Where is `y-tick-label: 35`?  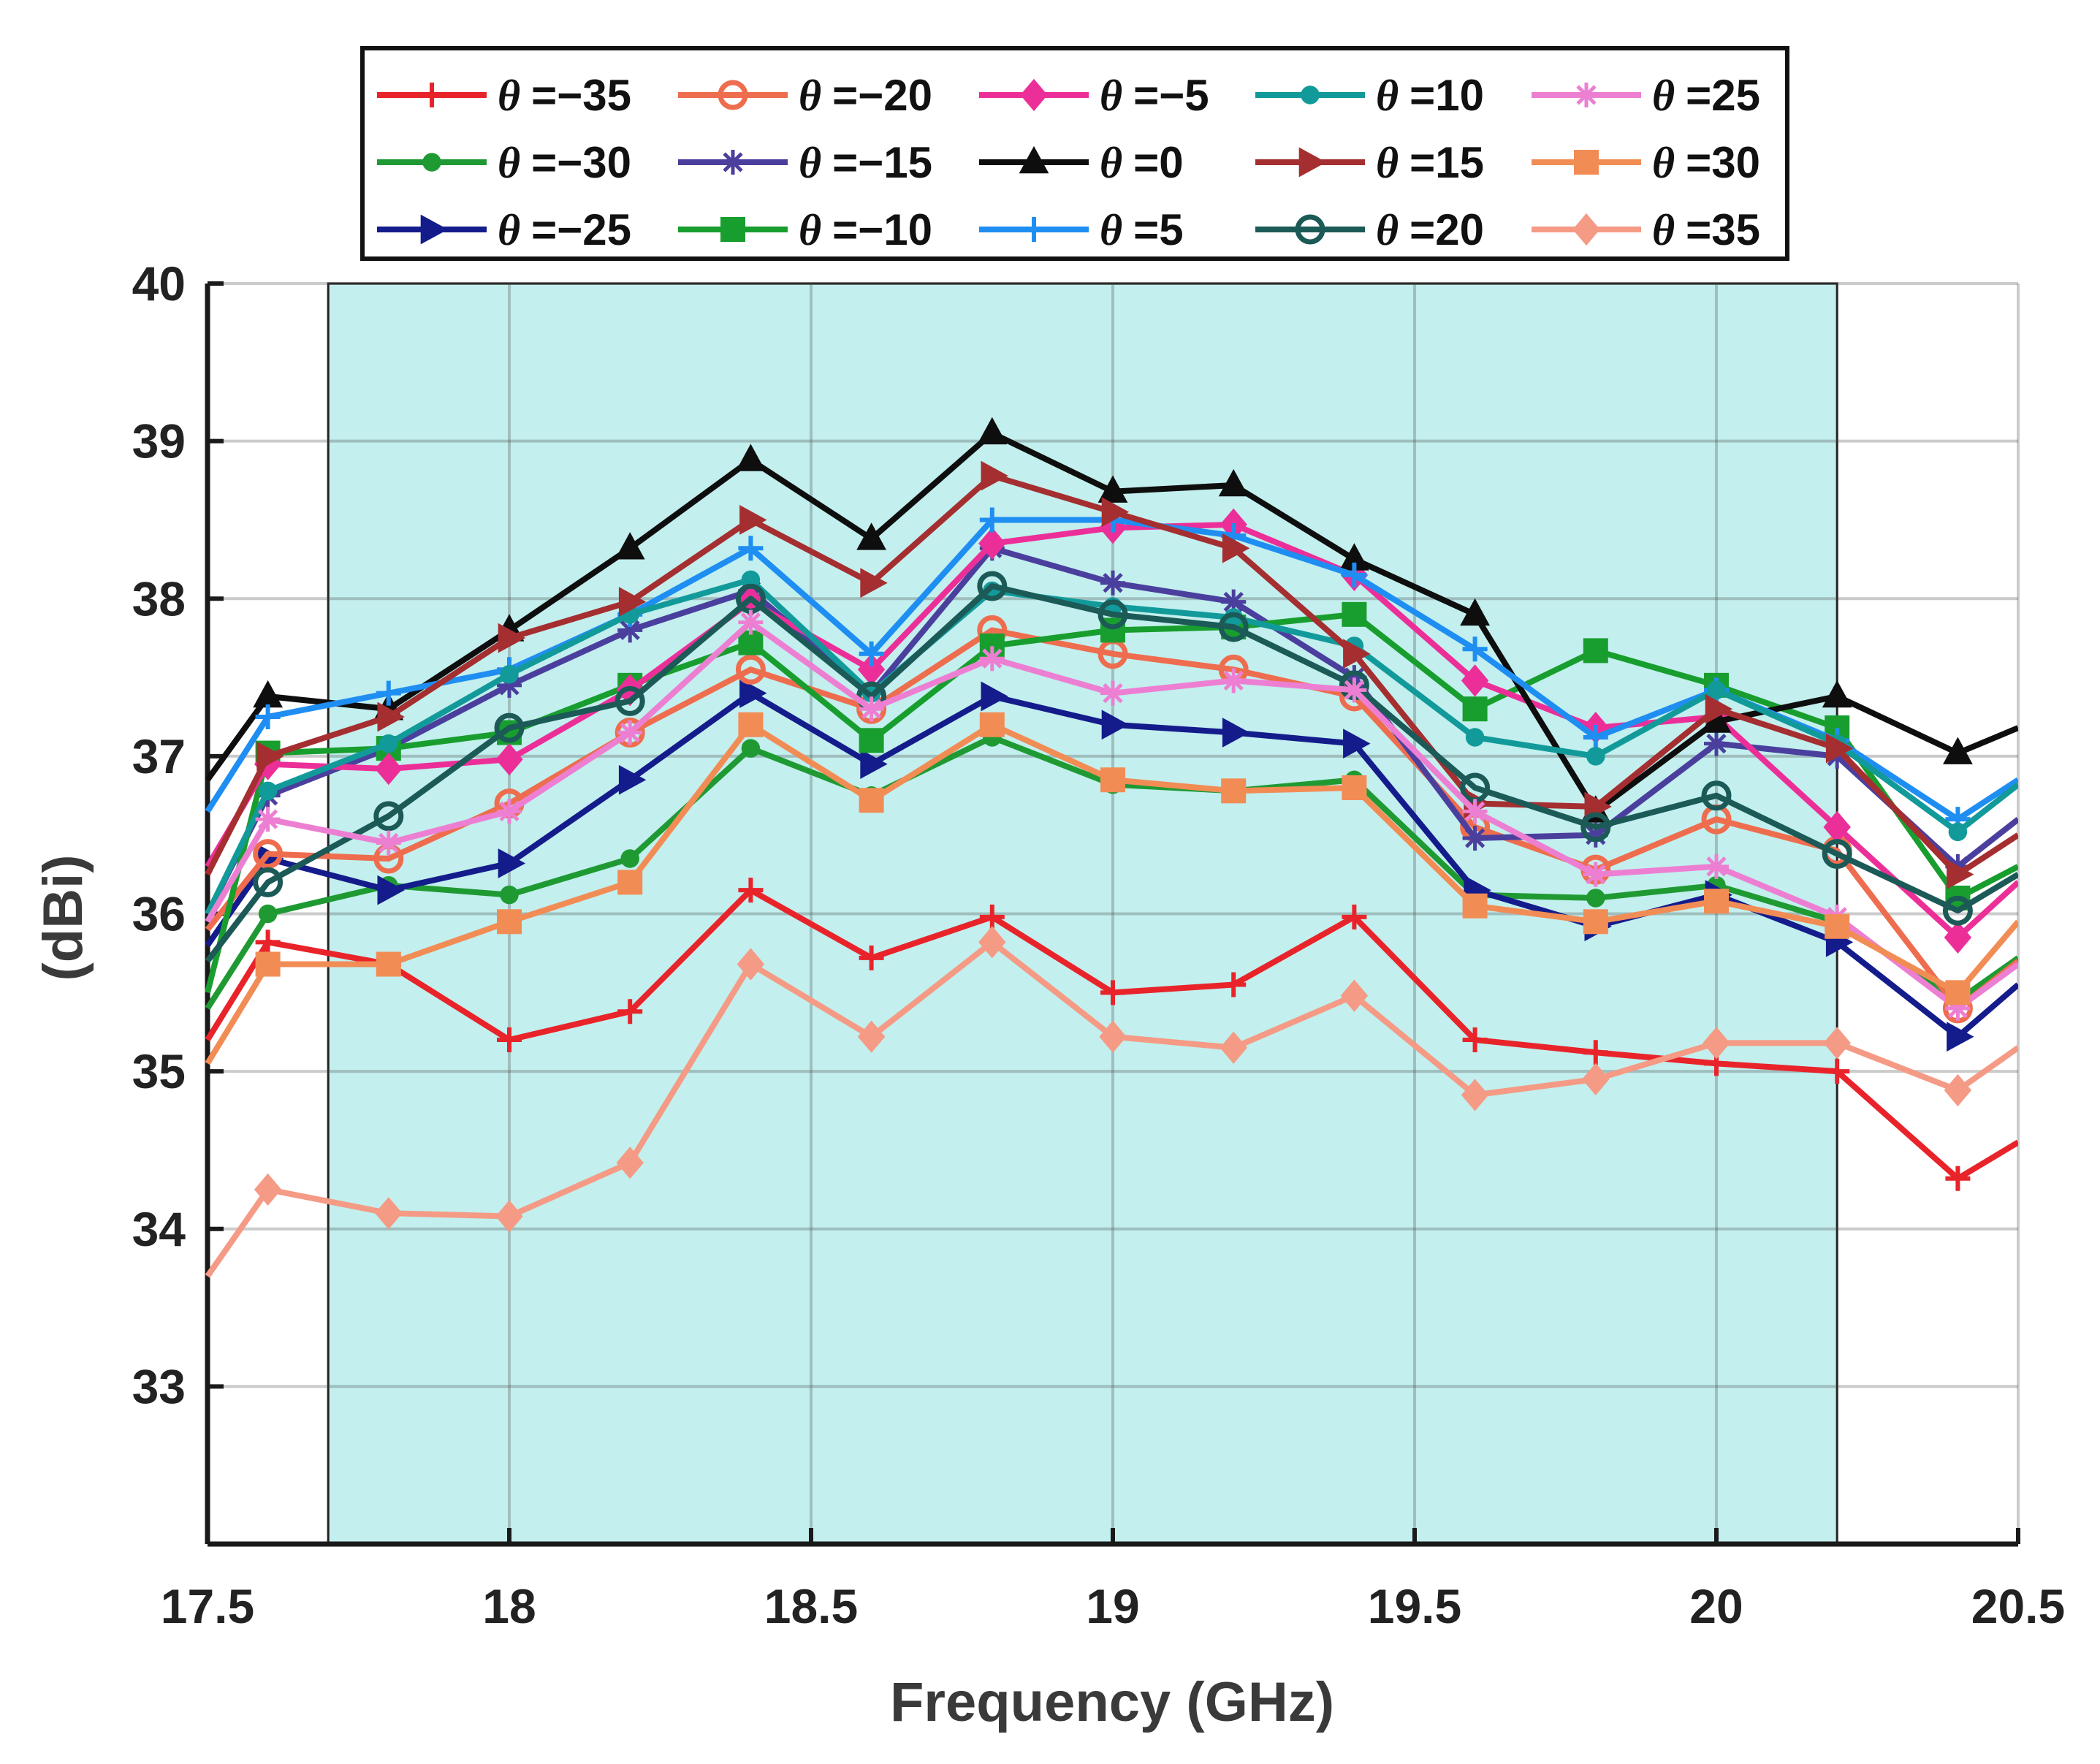
y-tick-label: 35 is located at coordinates (159, 1071).